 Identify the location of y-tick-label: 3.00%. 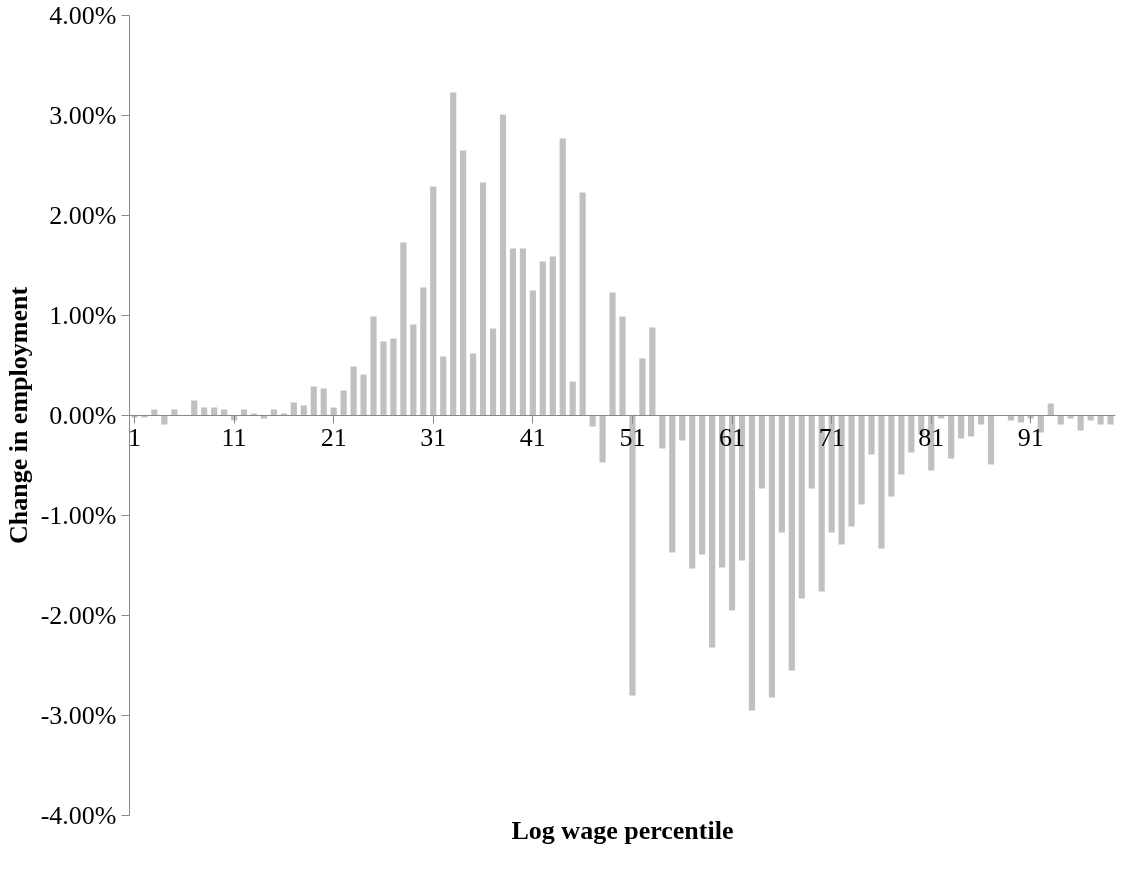
(83, 115).